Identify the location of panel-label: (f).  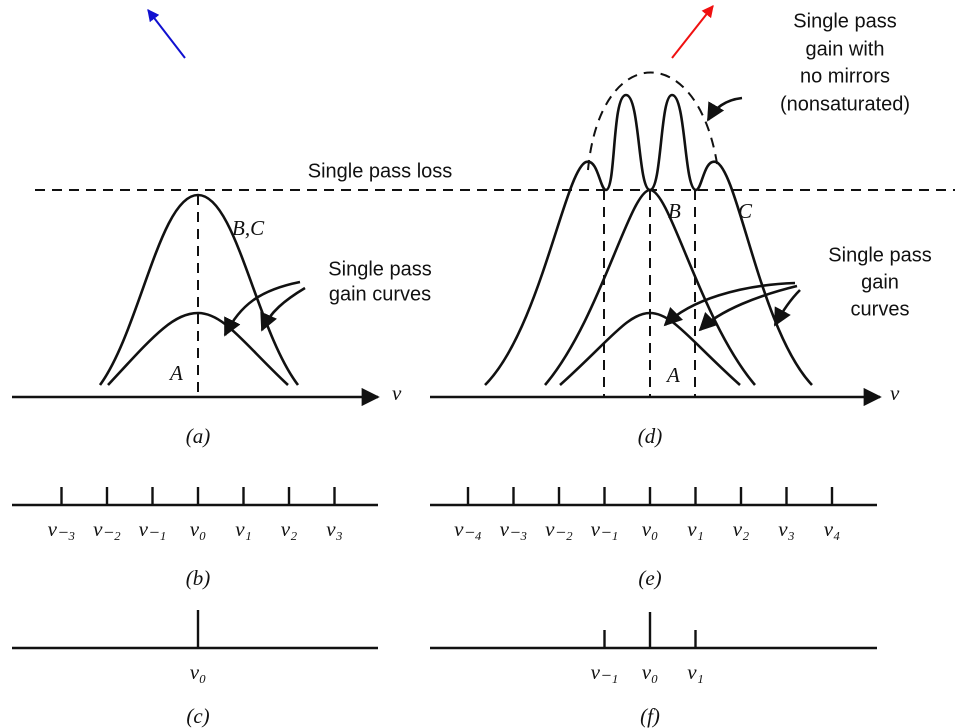
(650, 716).